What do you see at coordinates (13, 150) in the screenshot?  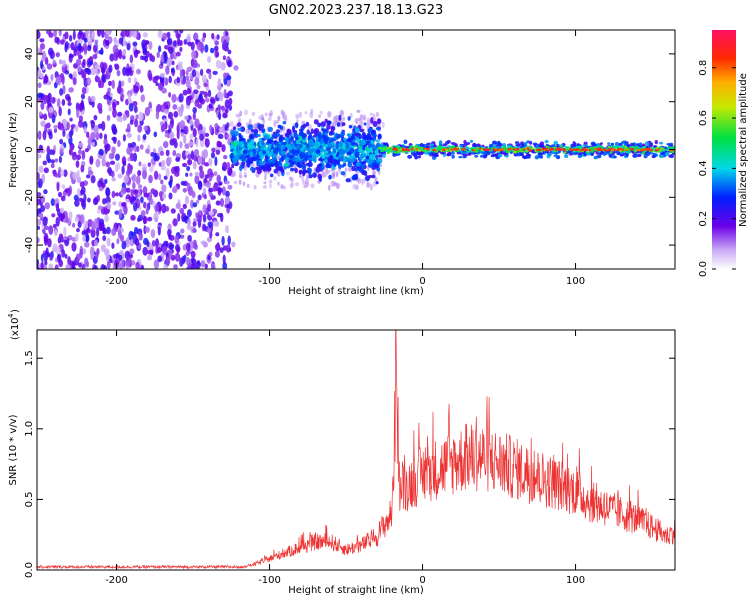 I see `spectrogram-y-axis-label: Frequency (Hz)` at bounding box center [13, 150].